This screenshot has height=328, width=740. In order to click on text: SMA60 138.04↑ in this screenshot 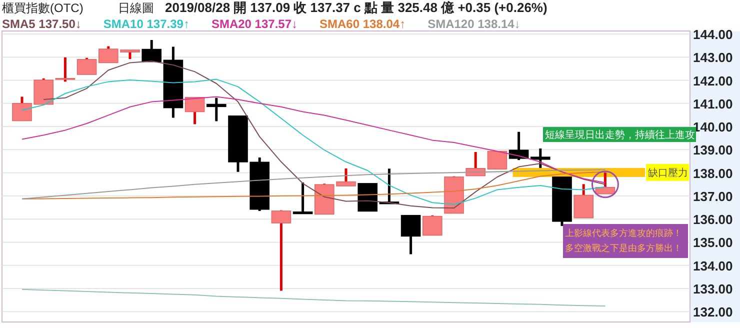, I will do `click(363, 24)`.